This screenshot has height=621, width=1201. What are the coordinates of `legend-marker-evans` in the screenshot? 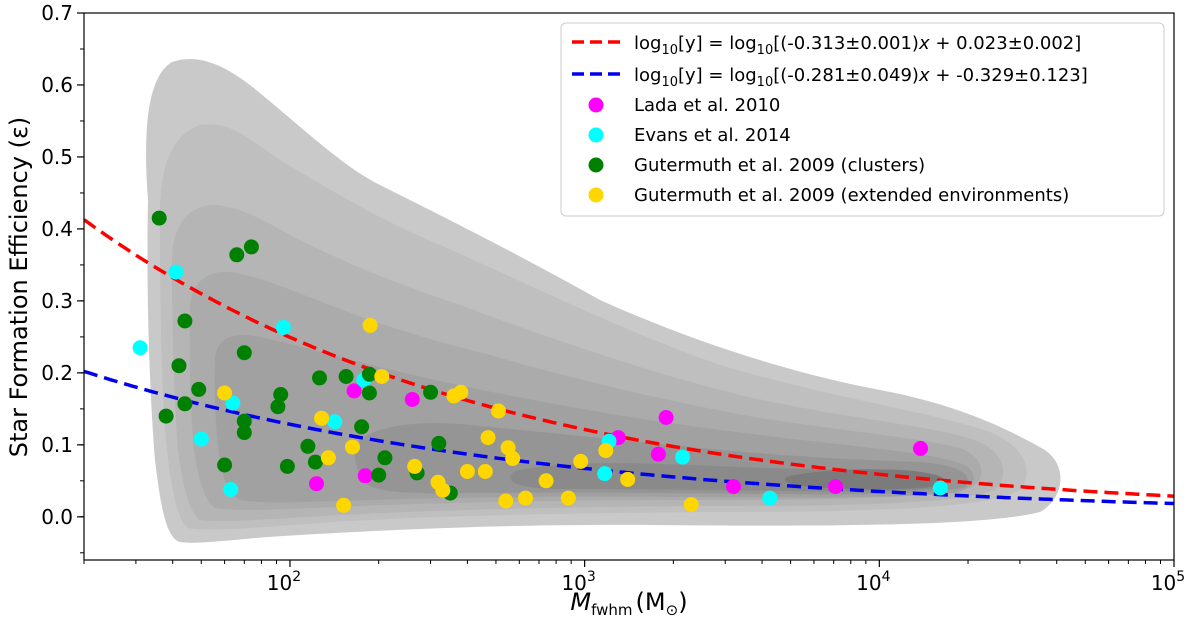 It's located at (596, 135).